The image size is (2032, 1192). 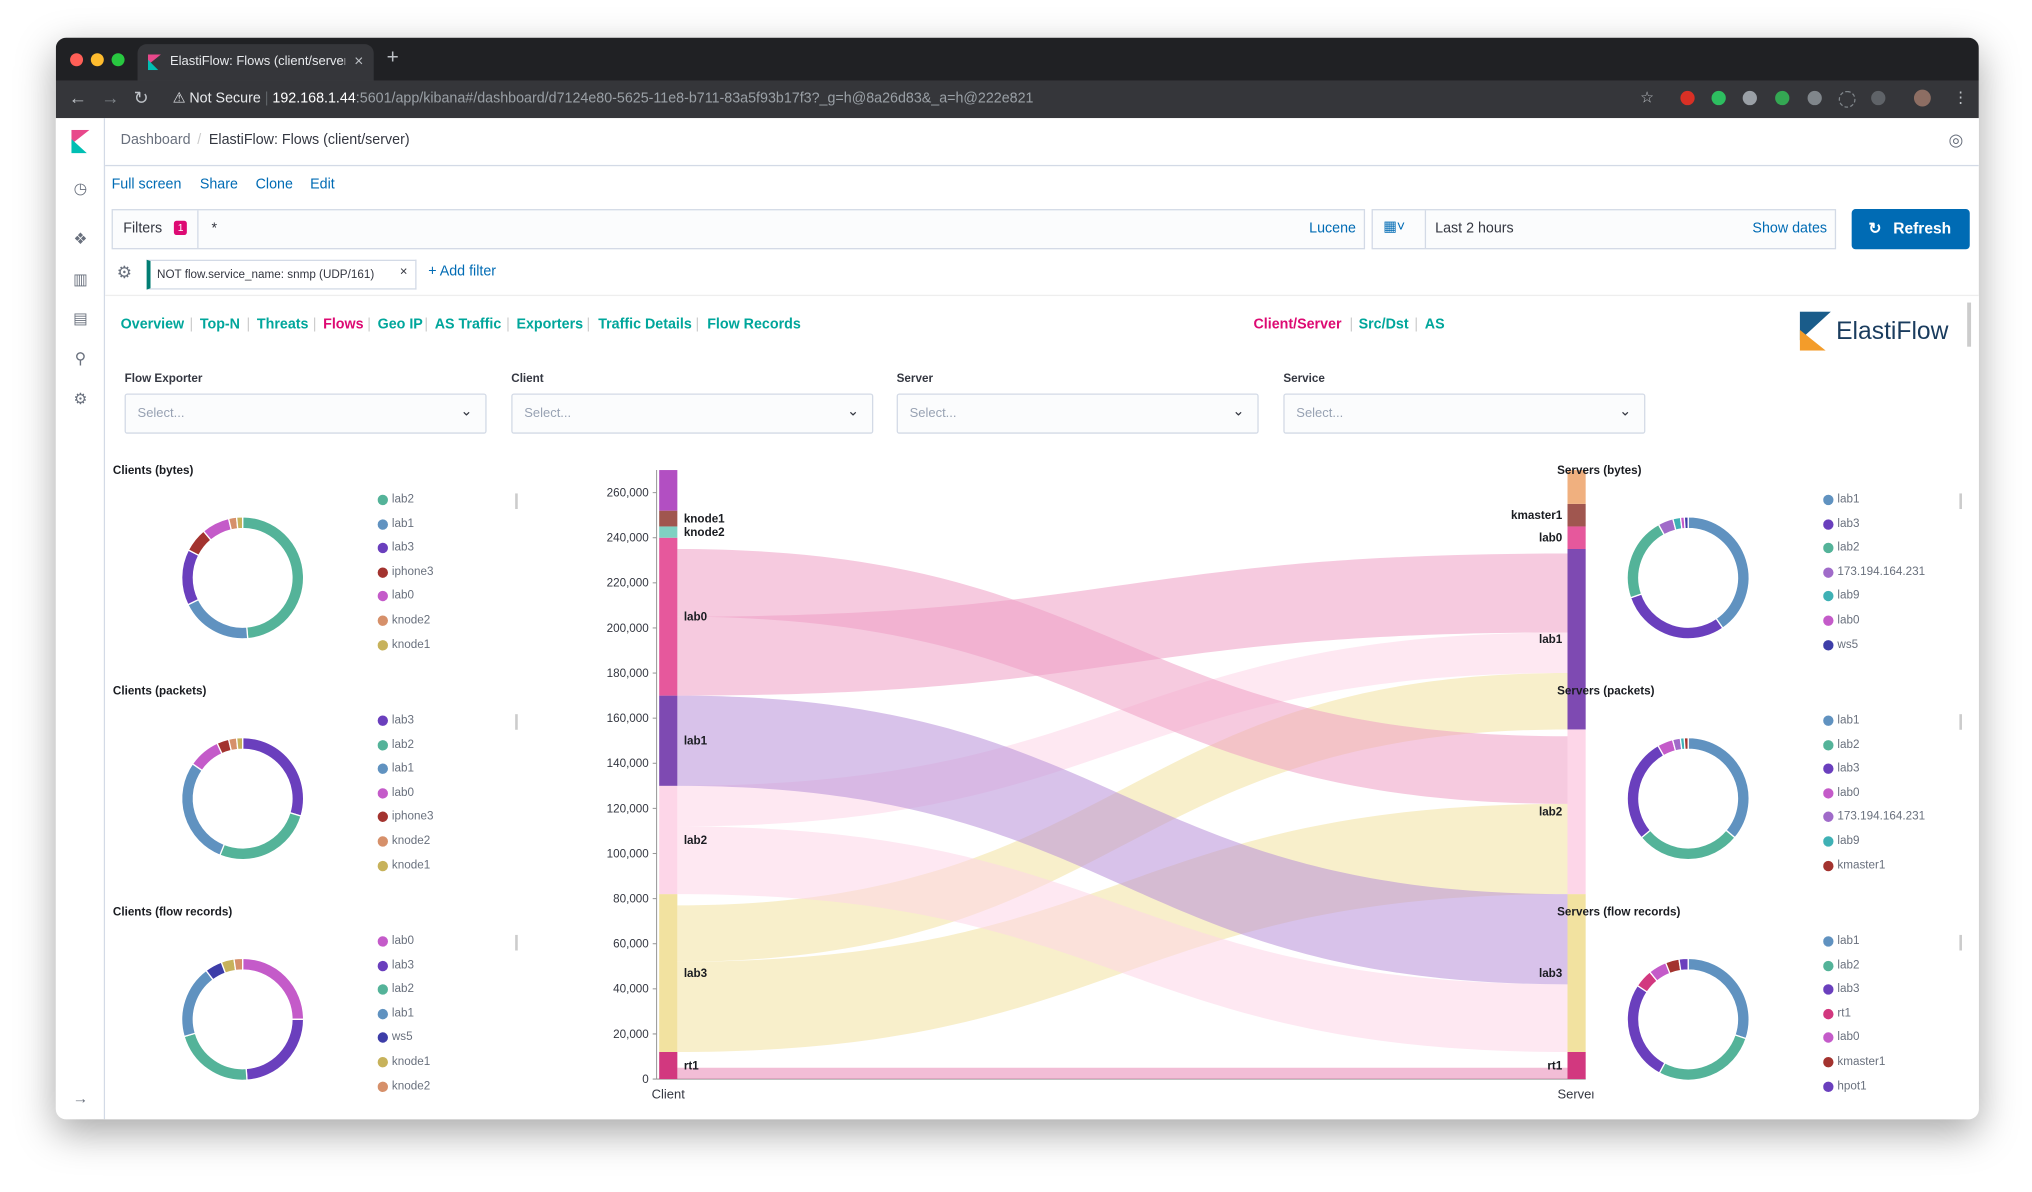 What do you see at coordinates (1434, 324) in the screenshot?
I see `nav-link-as: AS` at bounding box center [1434, 324].